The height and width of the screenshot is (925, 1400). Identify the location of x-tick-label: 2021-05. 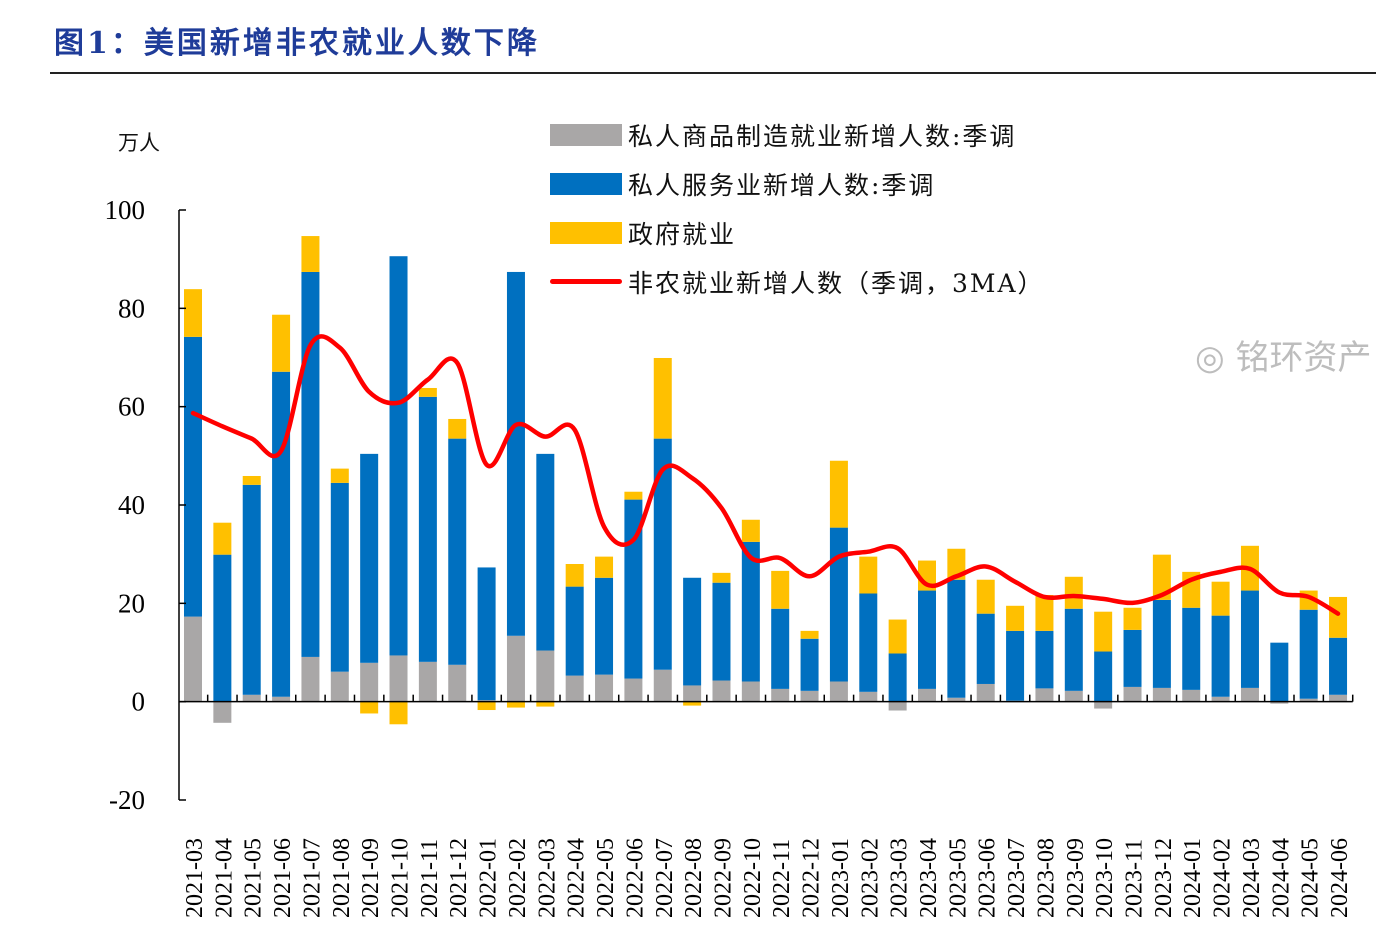
(254, 878).